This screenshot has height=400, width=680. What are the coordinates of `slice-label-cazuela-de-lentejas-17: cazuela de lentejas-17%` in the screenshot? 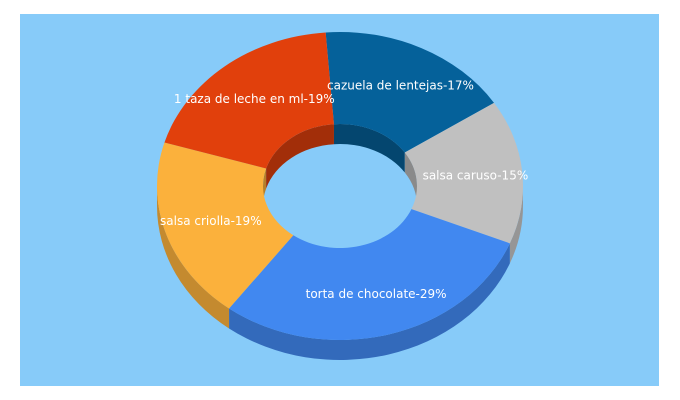 It's located at (400, 86).